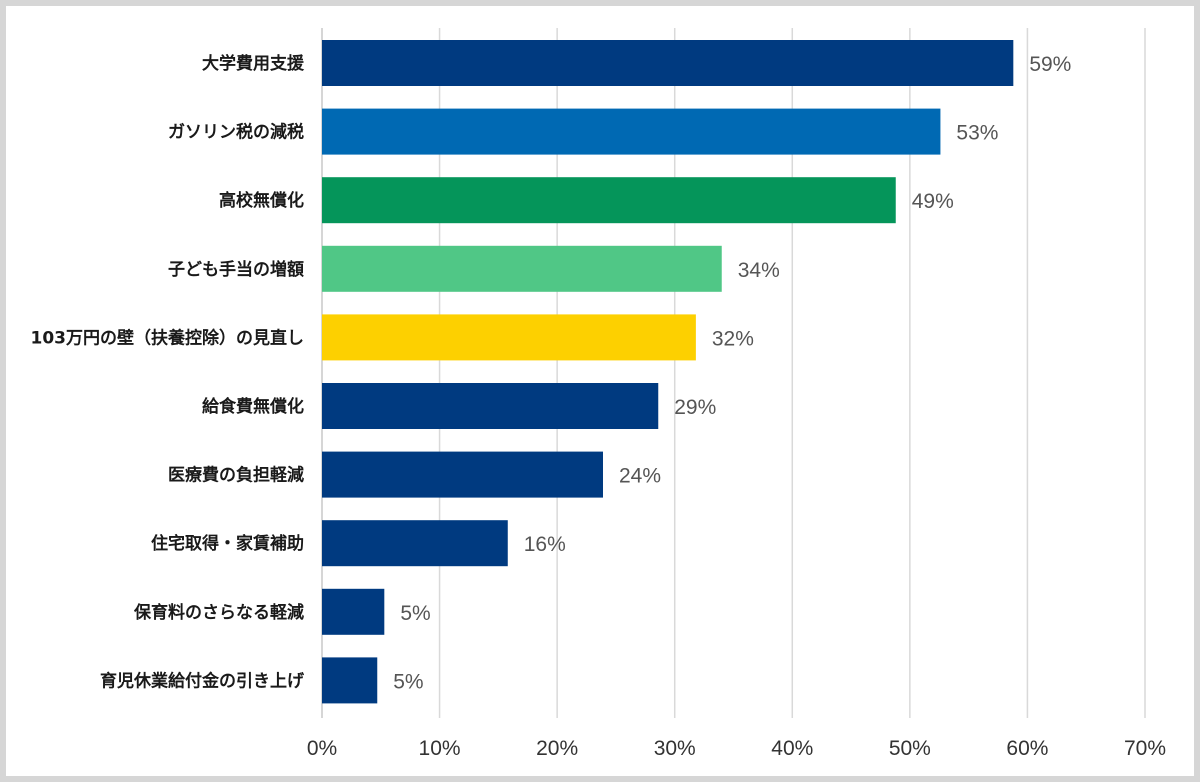  I want to click on category-label: 育児休業給付金の引き上げ, so click(202, 680).